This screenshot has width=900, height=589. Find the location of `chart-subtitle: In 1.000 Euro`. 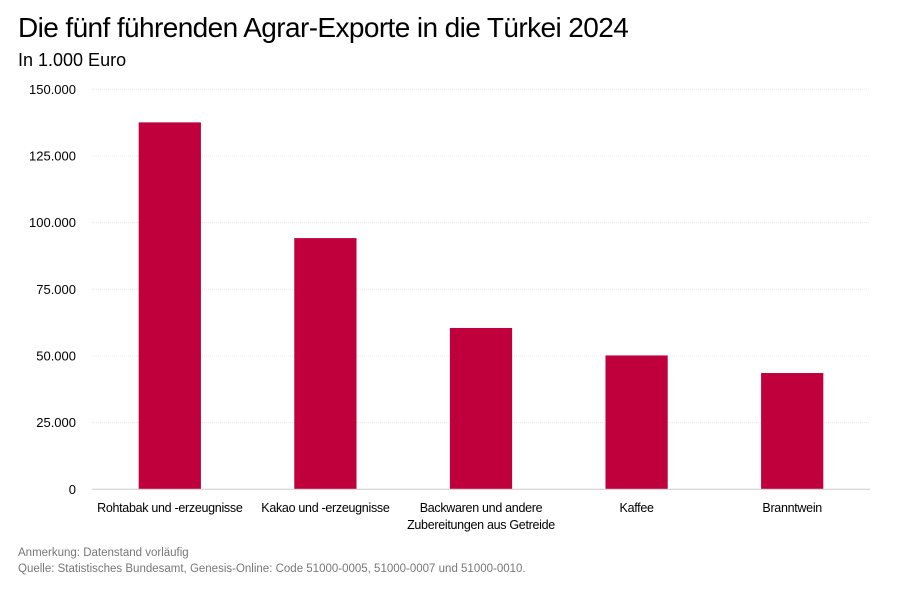

chart-subtitle: In 1.000 Euro is located at coordinates (72, 60).